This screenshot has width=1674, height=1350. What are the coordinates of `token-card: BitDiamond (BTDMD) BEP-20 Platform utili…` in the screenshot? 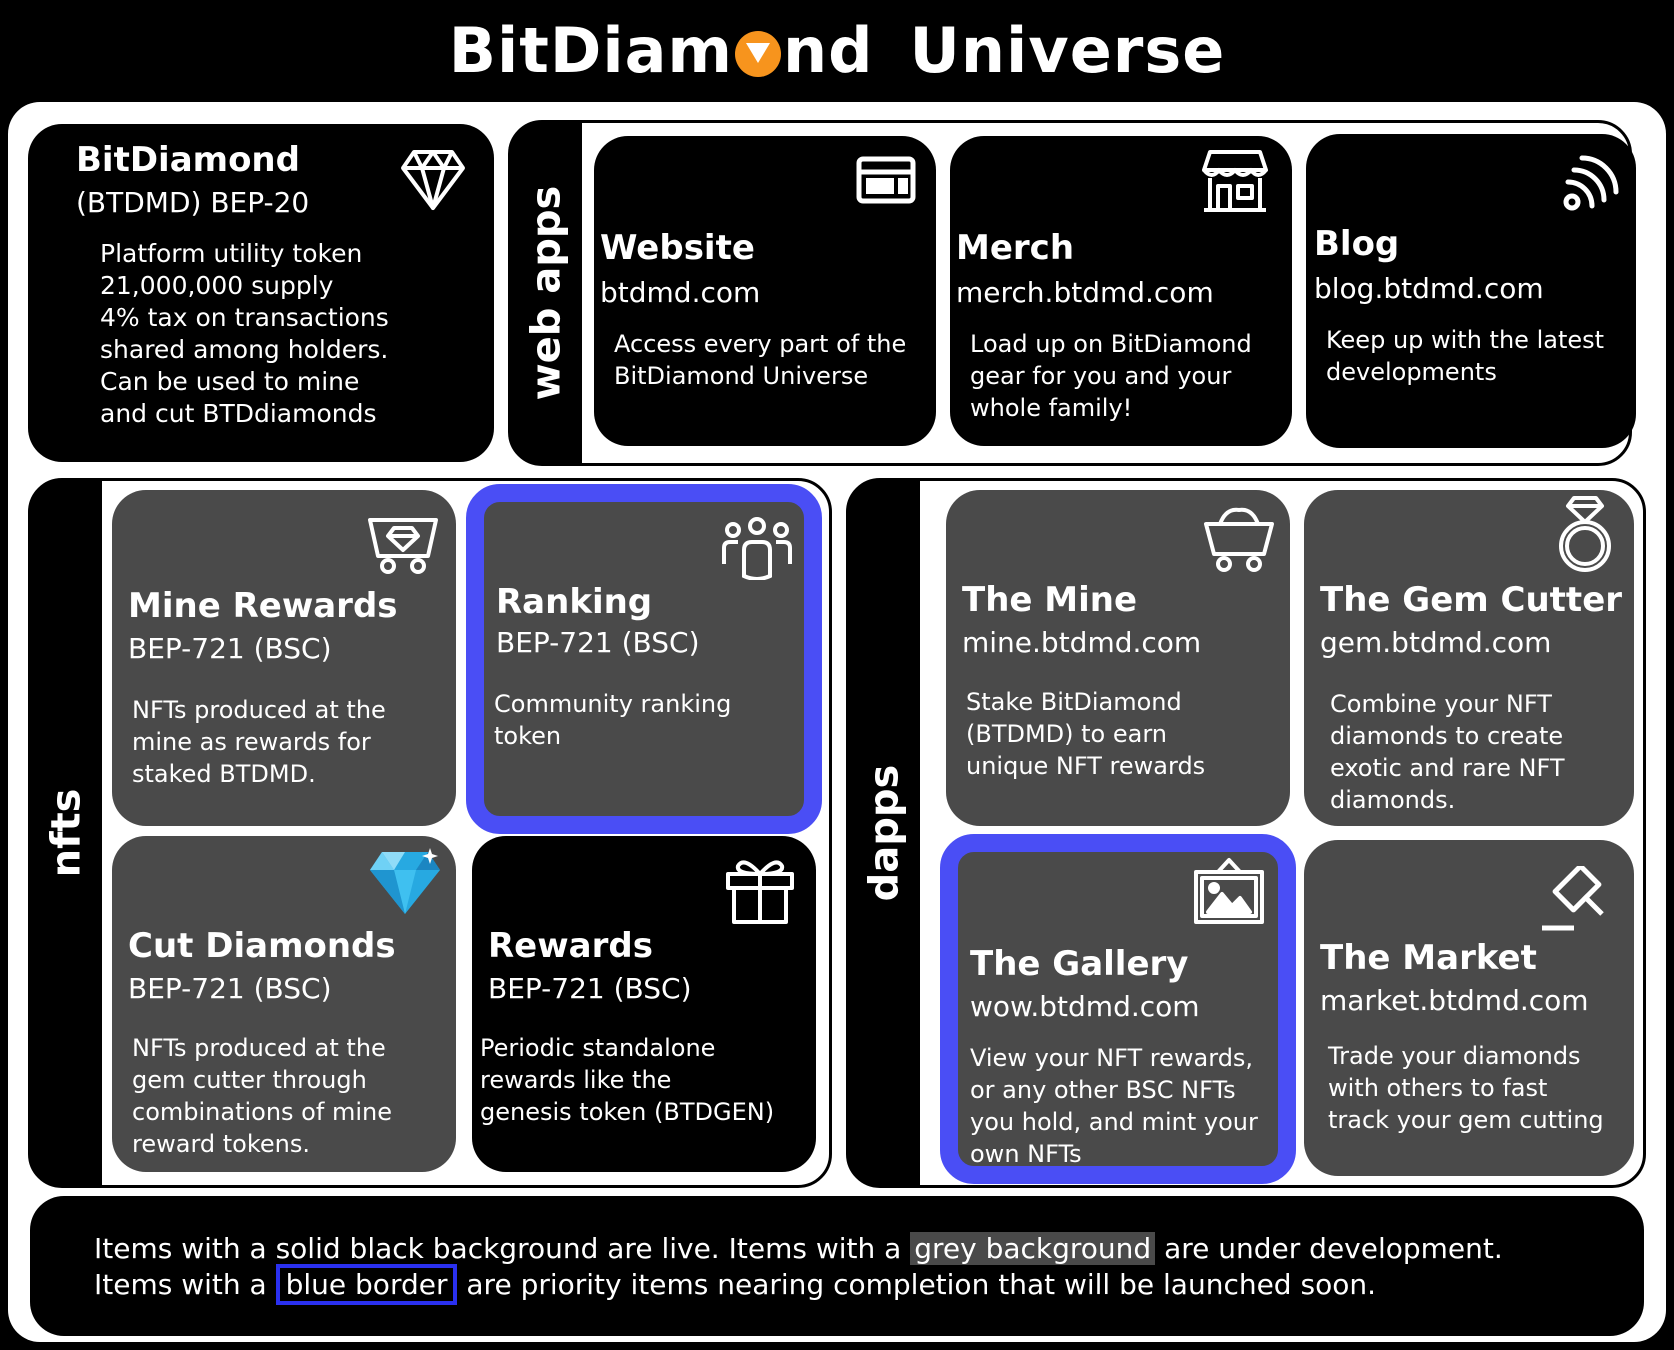 It's located at (261, 293).